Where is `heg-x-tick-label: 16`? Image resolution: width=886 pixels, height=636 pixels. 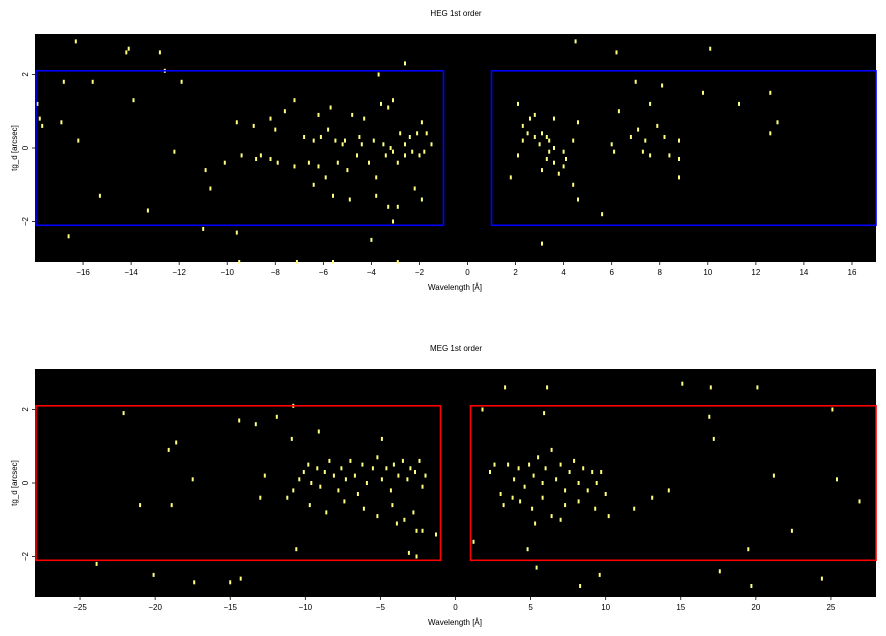 heg-x-tick-label: 16 is located at coordinates (852, 272).